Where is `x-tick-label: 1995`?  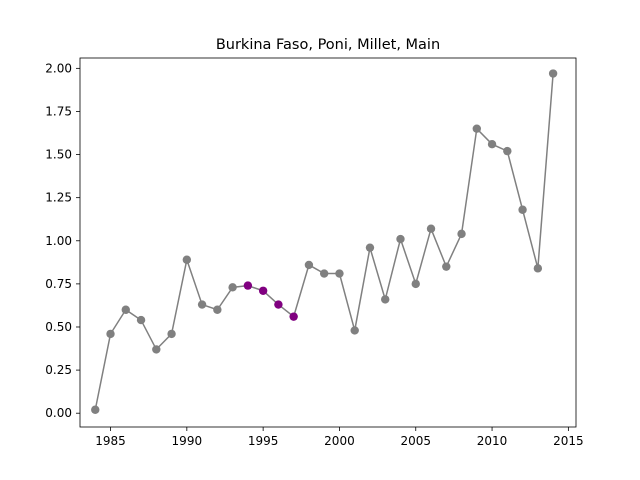 x-tick-label: 1995 is located at coordinates (263, 441).